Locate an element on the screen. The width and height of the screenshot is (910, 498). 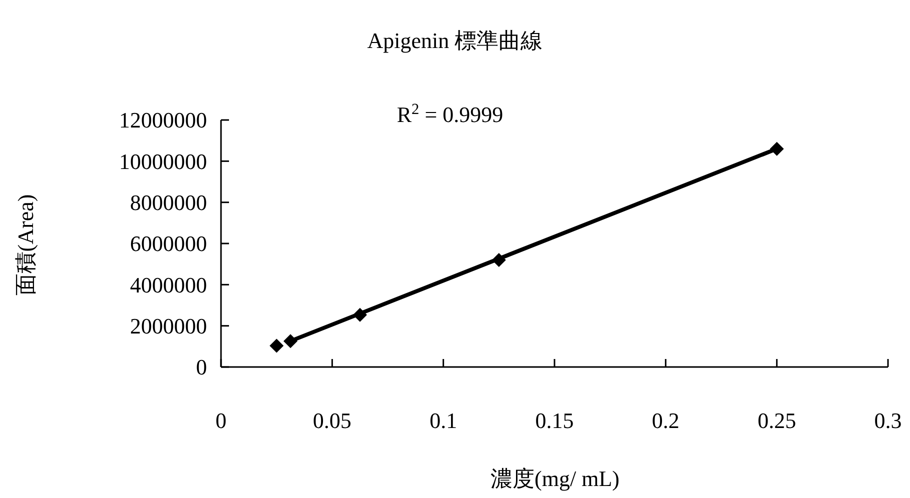
x-tick-label: 0.05 is located at coordinates (332, 420).